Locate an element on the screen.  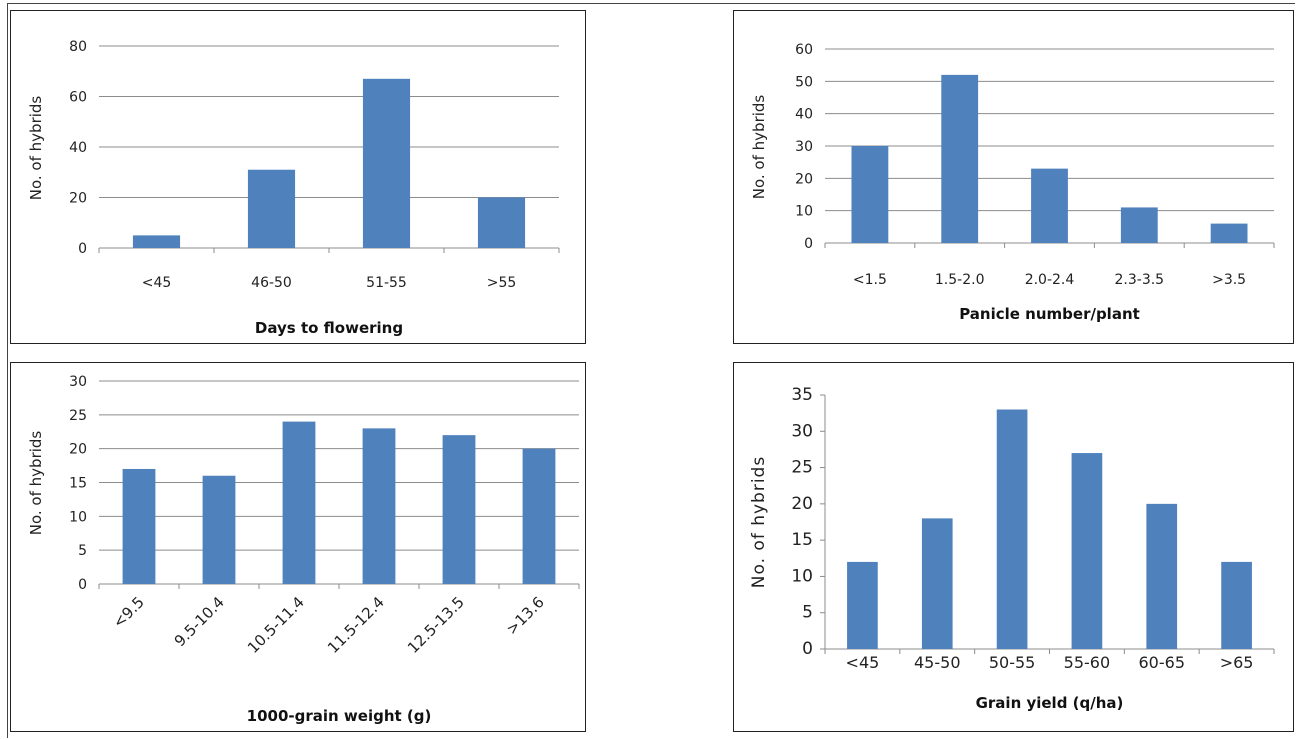
x-tick-label: <9.5 is located at coordinates (128, 612).